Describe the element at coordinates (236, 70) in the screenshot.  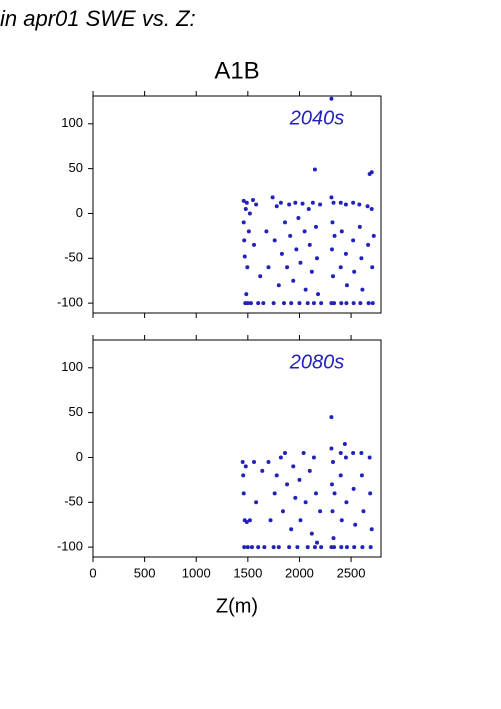
I see `scenario-title: A1B` at that location.